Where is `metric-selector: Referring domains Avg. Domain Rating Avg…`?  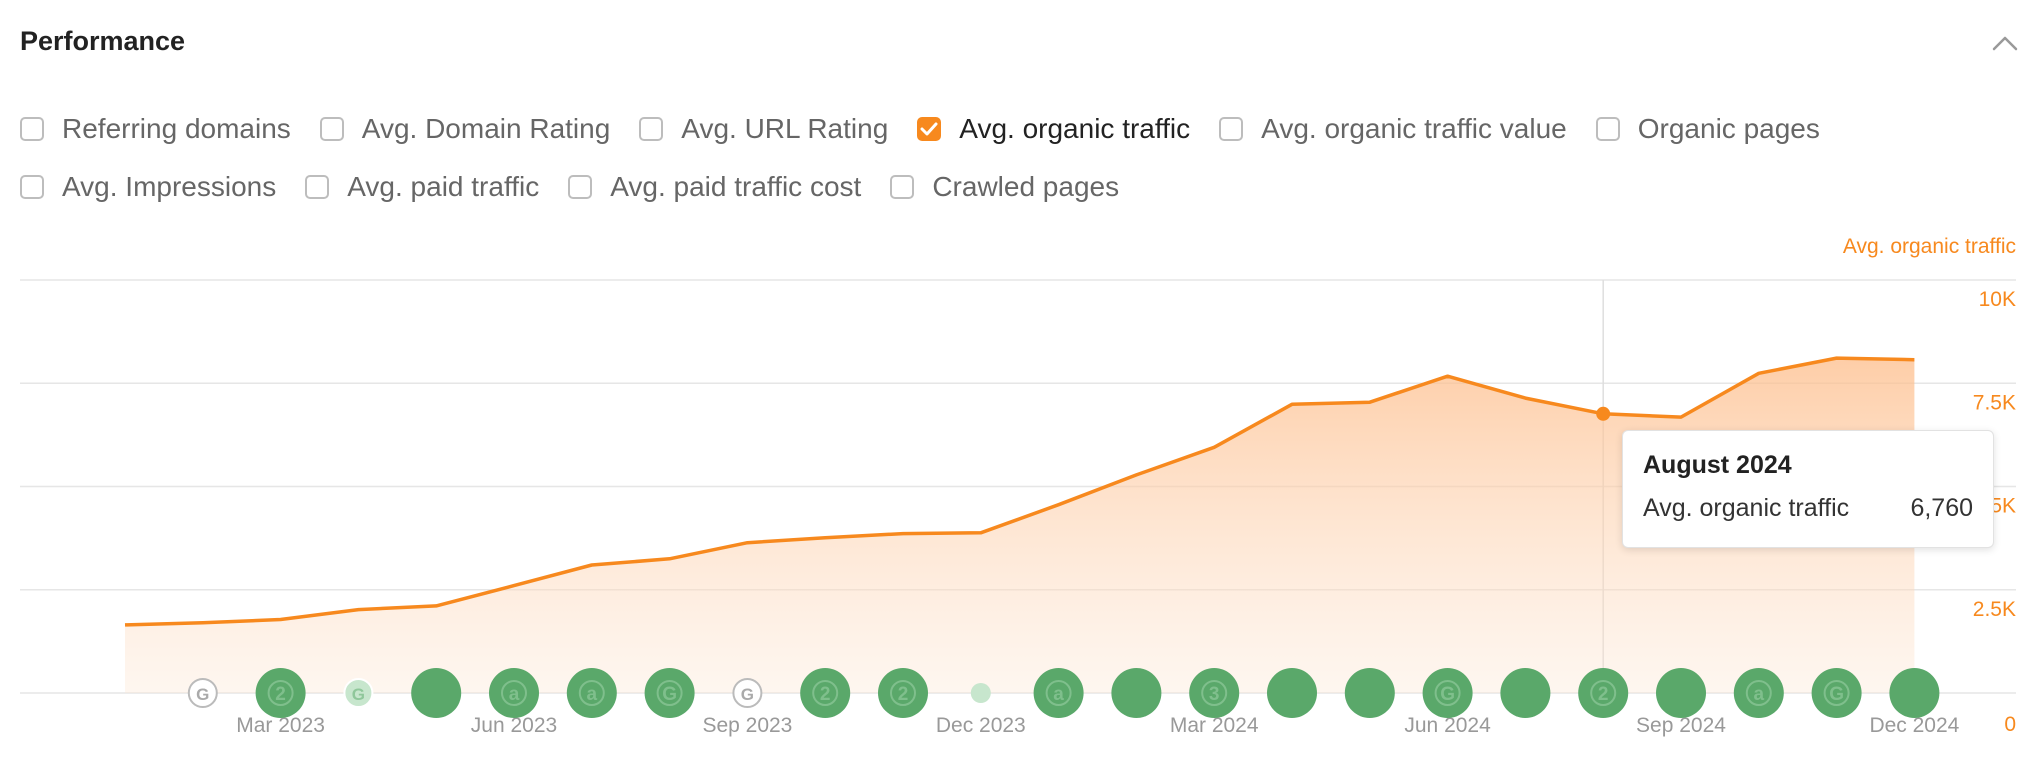 metric-selector: Referring domains Avg. Domain Rating Avg… is located at coordinates (1015, 158).